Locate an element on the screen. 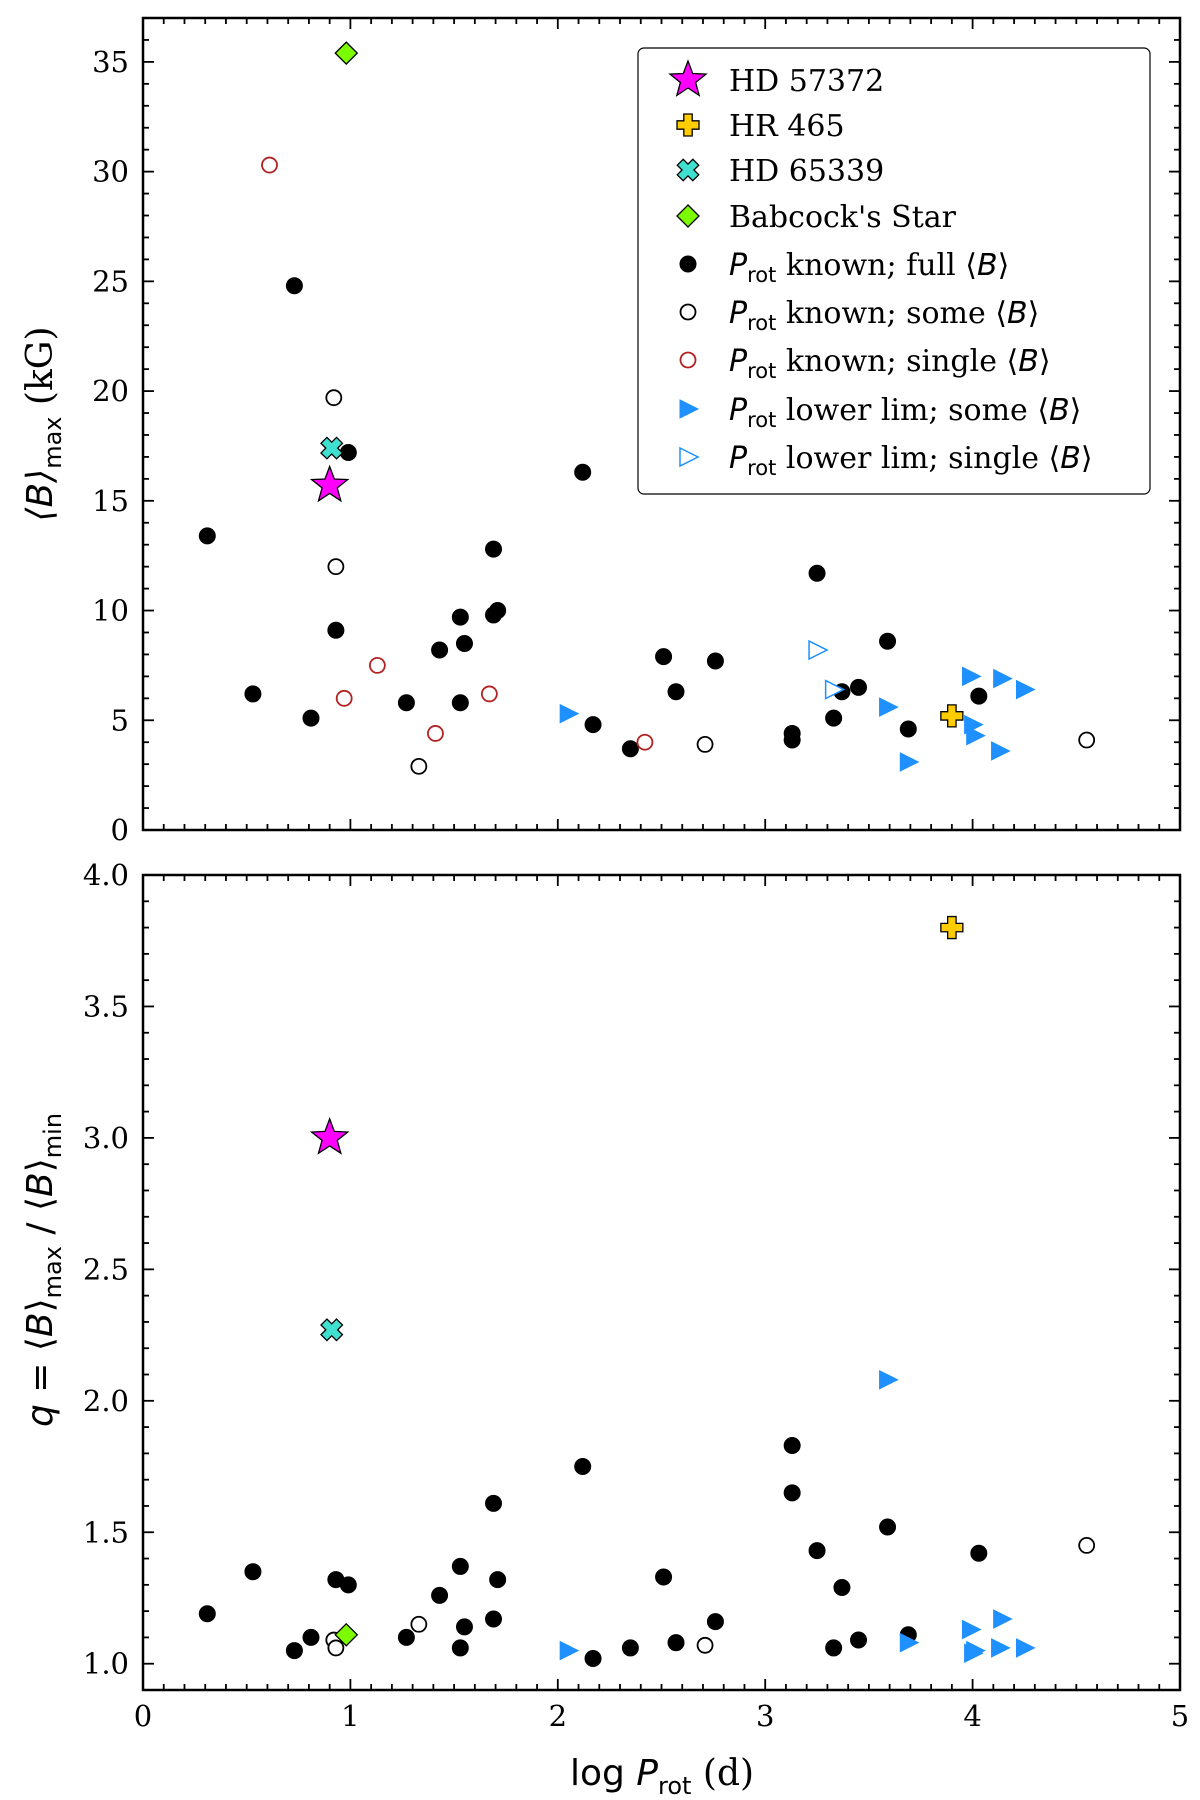 The image size is (1200, 1800). legend-label: Prot lower lim; some ⟨B⟩ is located at coordinates (905, 412).